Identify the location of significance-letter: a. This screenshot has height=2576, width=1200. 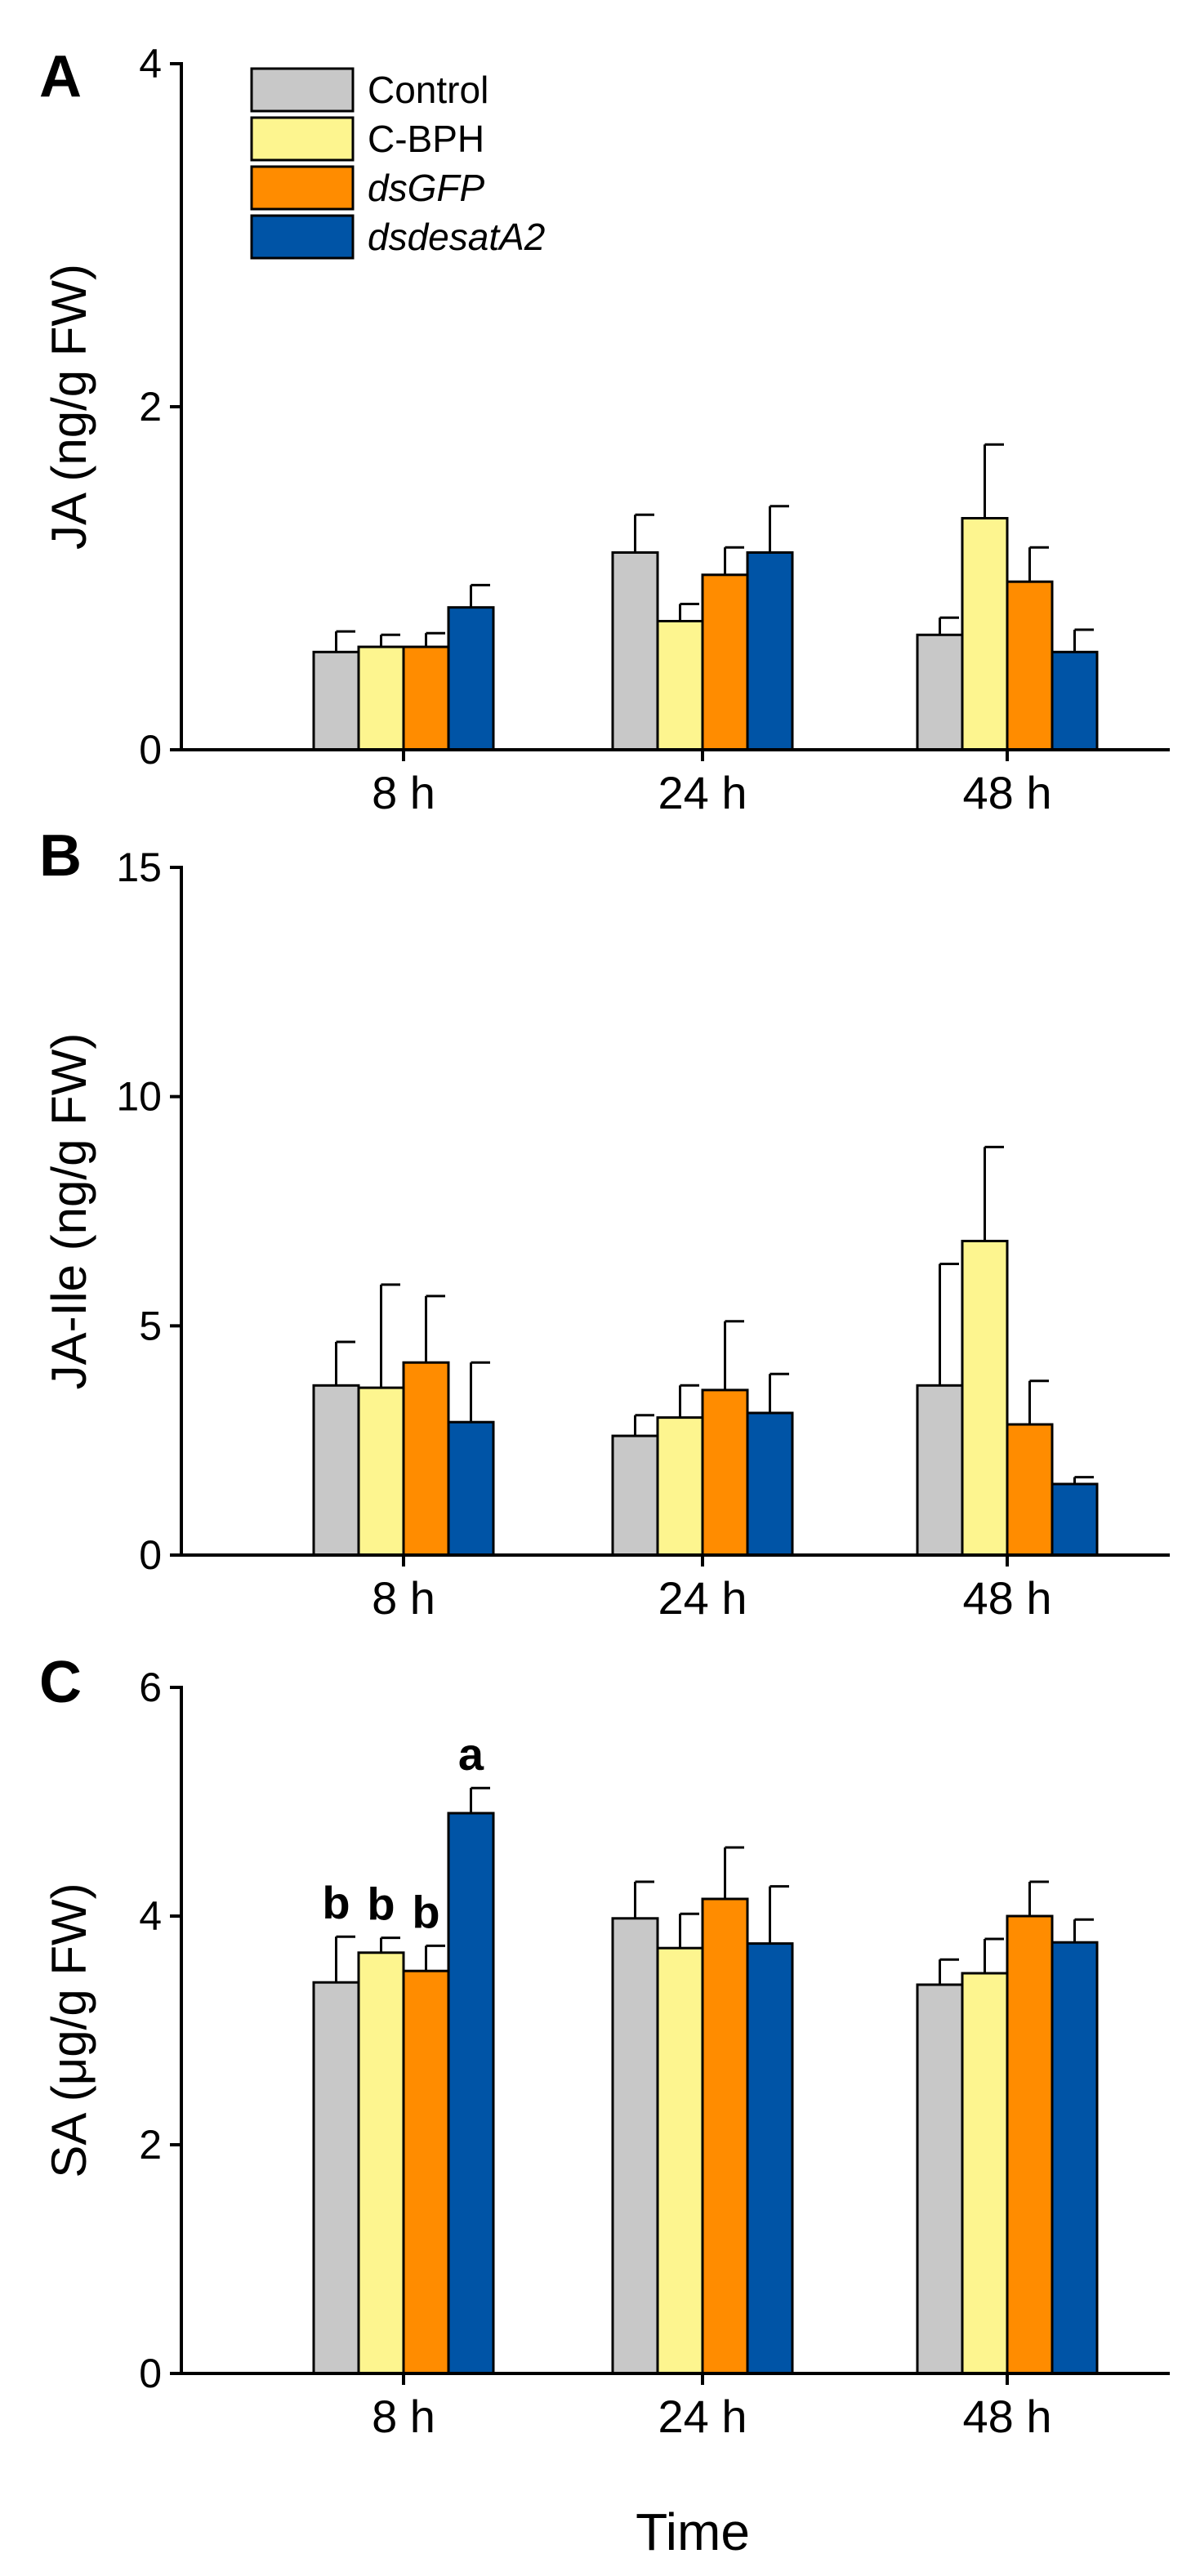
(471, 1754).